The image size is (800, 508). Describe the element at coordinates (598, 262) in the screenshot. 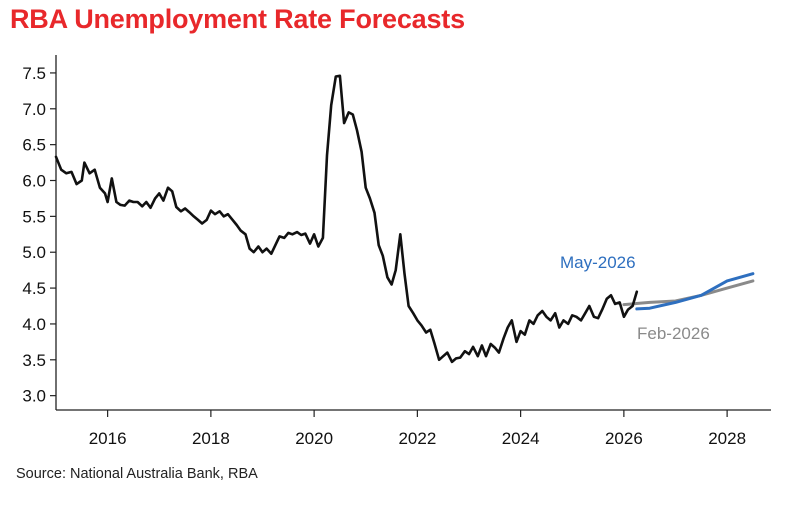

I see `series-label-may-2026: May-2026` at that location.